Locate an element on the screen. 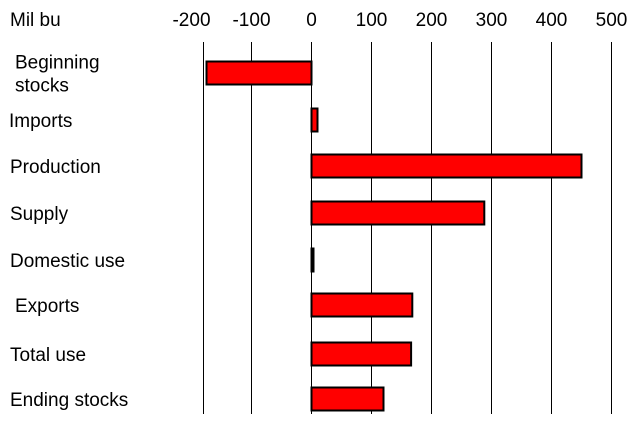 This screenshot has width=631, height=422. x-tick-label: 500 is located at coordinates (612, 20).